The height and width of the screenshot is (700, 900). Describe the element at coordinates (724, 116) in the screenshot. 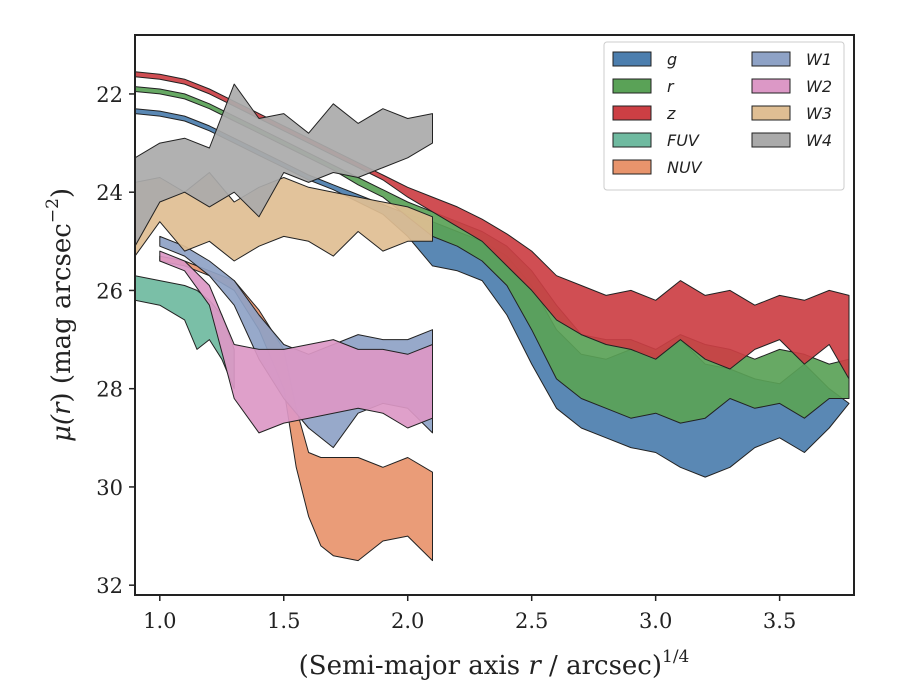

I see `legend: grz FUV NUV W1 W2 W3 W4` at that location.